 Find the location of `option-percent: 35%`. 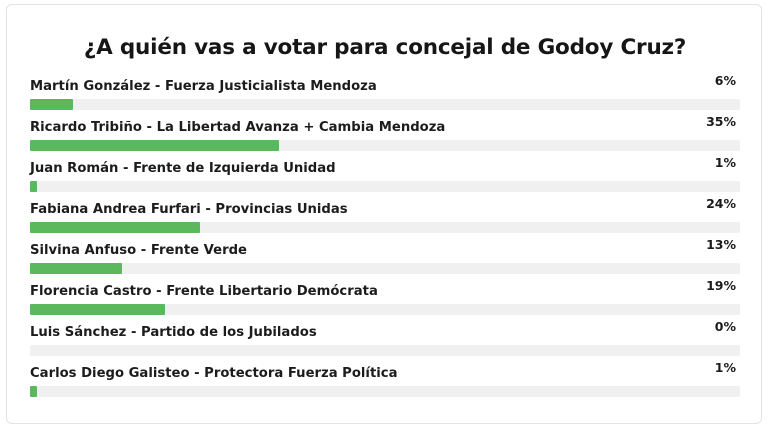

option-percent: 35% is located at coordinates (721, 121).